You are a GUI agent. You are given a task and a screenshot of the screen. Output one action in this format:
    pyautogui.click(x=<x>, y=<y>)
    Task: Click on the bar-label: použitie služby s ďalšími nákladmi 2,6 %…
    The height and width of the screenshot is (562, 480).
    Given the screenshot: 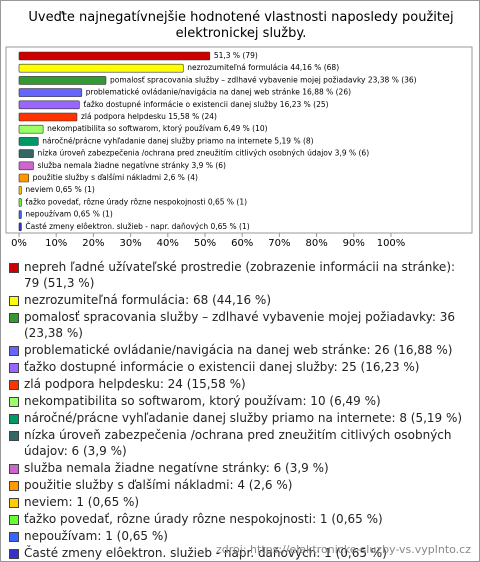 What is the action you would take?
    pyautogui.click(x=115, y=177)
    